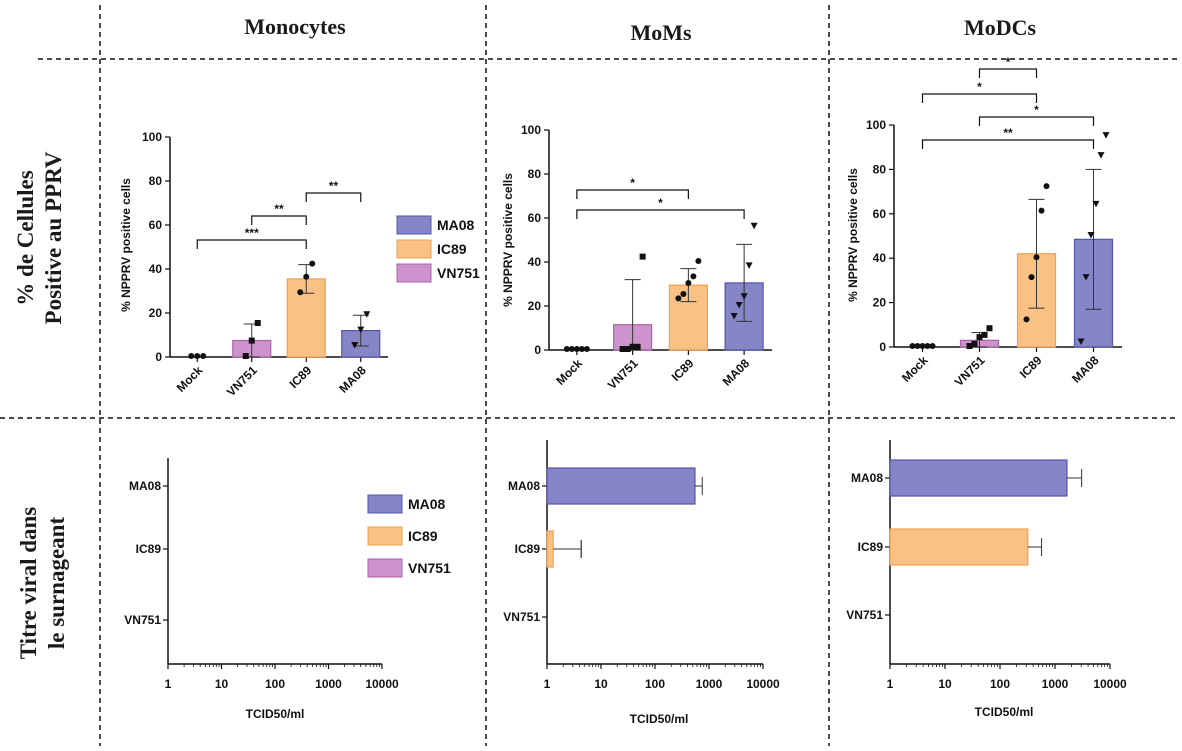 The width and height of the screenshot is (1182, 751). I want to click on x-tick-label: 100, so click(655, 684).